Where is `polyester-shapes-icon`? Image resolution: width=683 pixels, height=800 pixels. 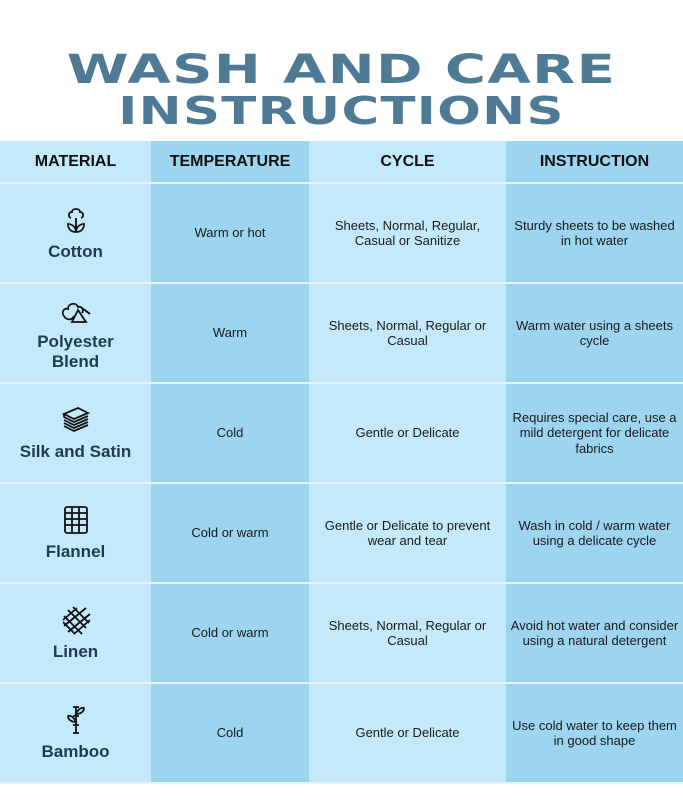
polyester-shapes-icon is located at coordinates (76, 310).